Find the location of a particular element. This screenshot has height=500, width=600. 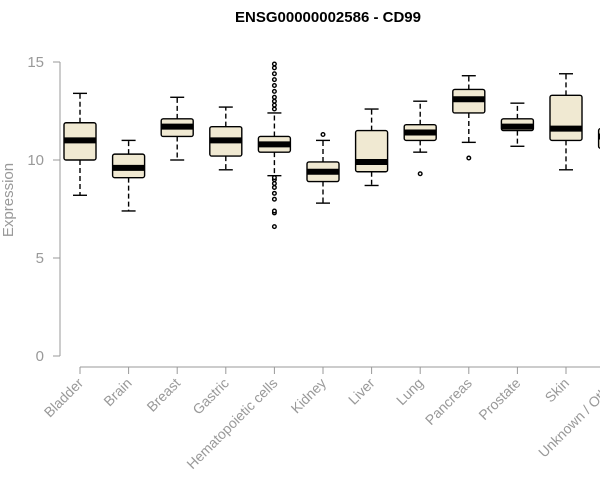

box-liver is located at coordinates (371, 147).